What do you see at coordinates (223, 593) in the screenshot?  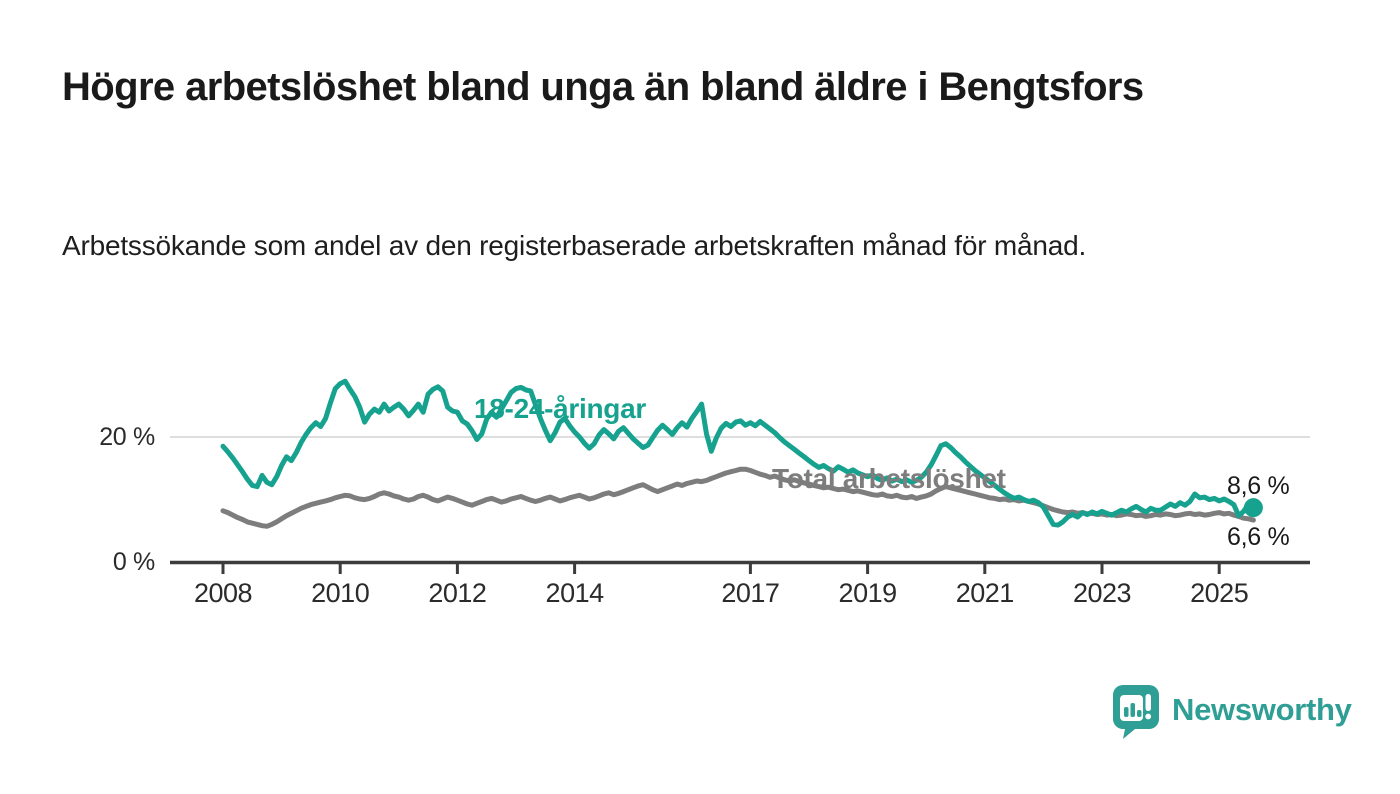 I see `x-tick-label-2008: 2008` at bounding box center [223, 593].